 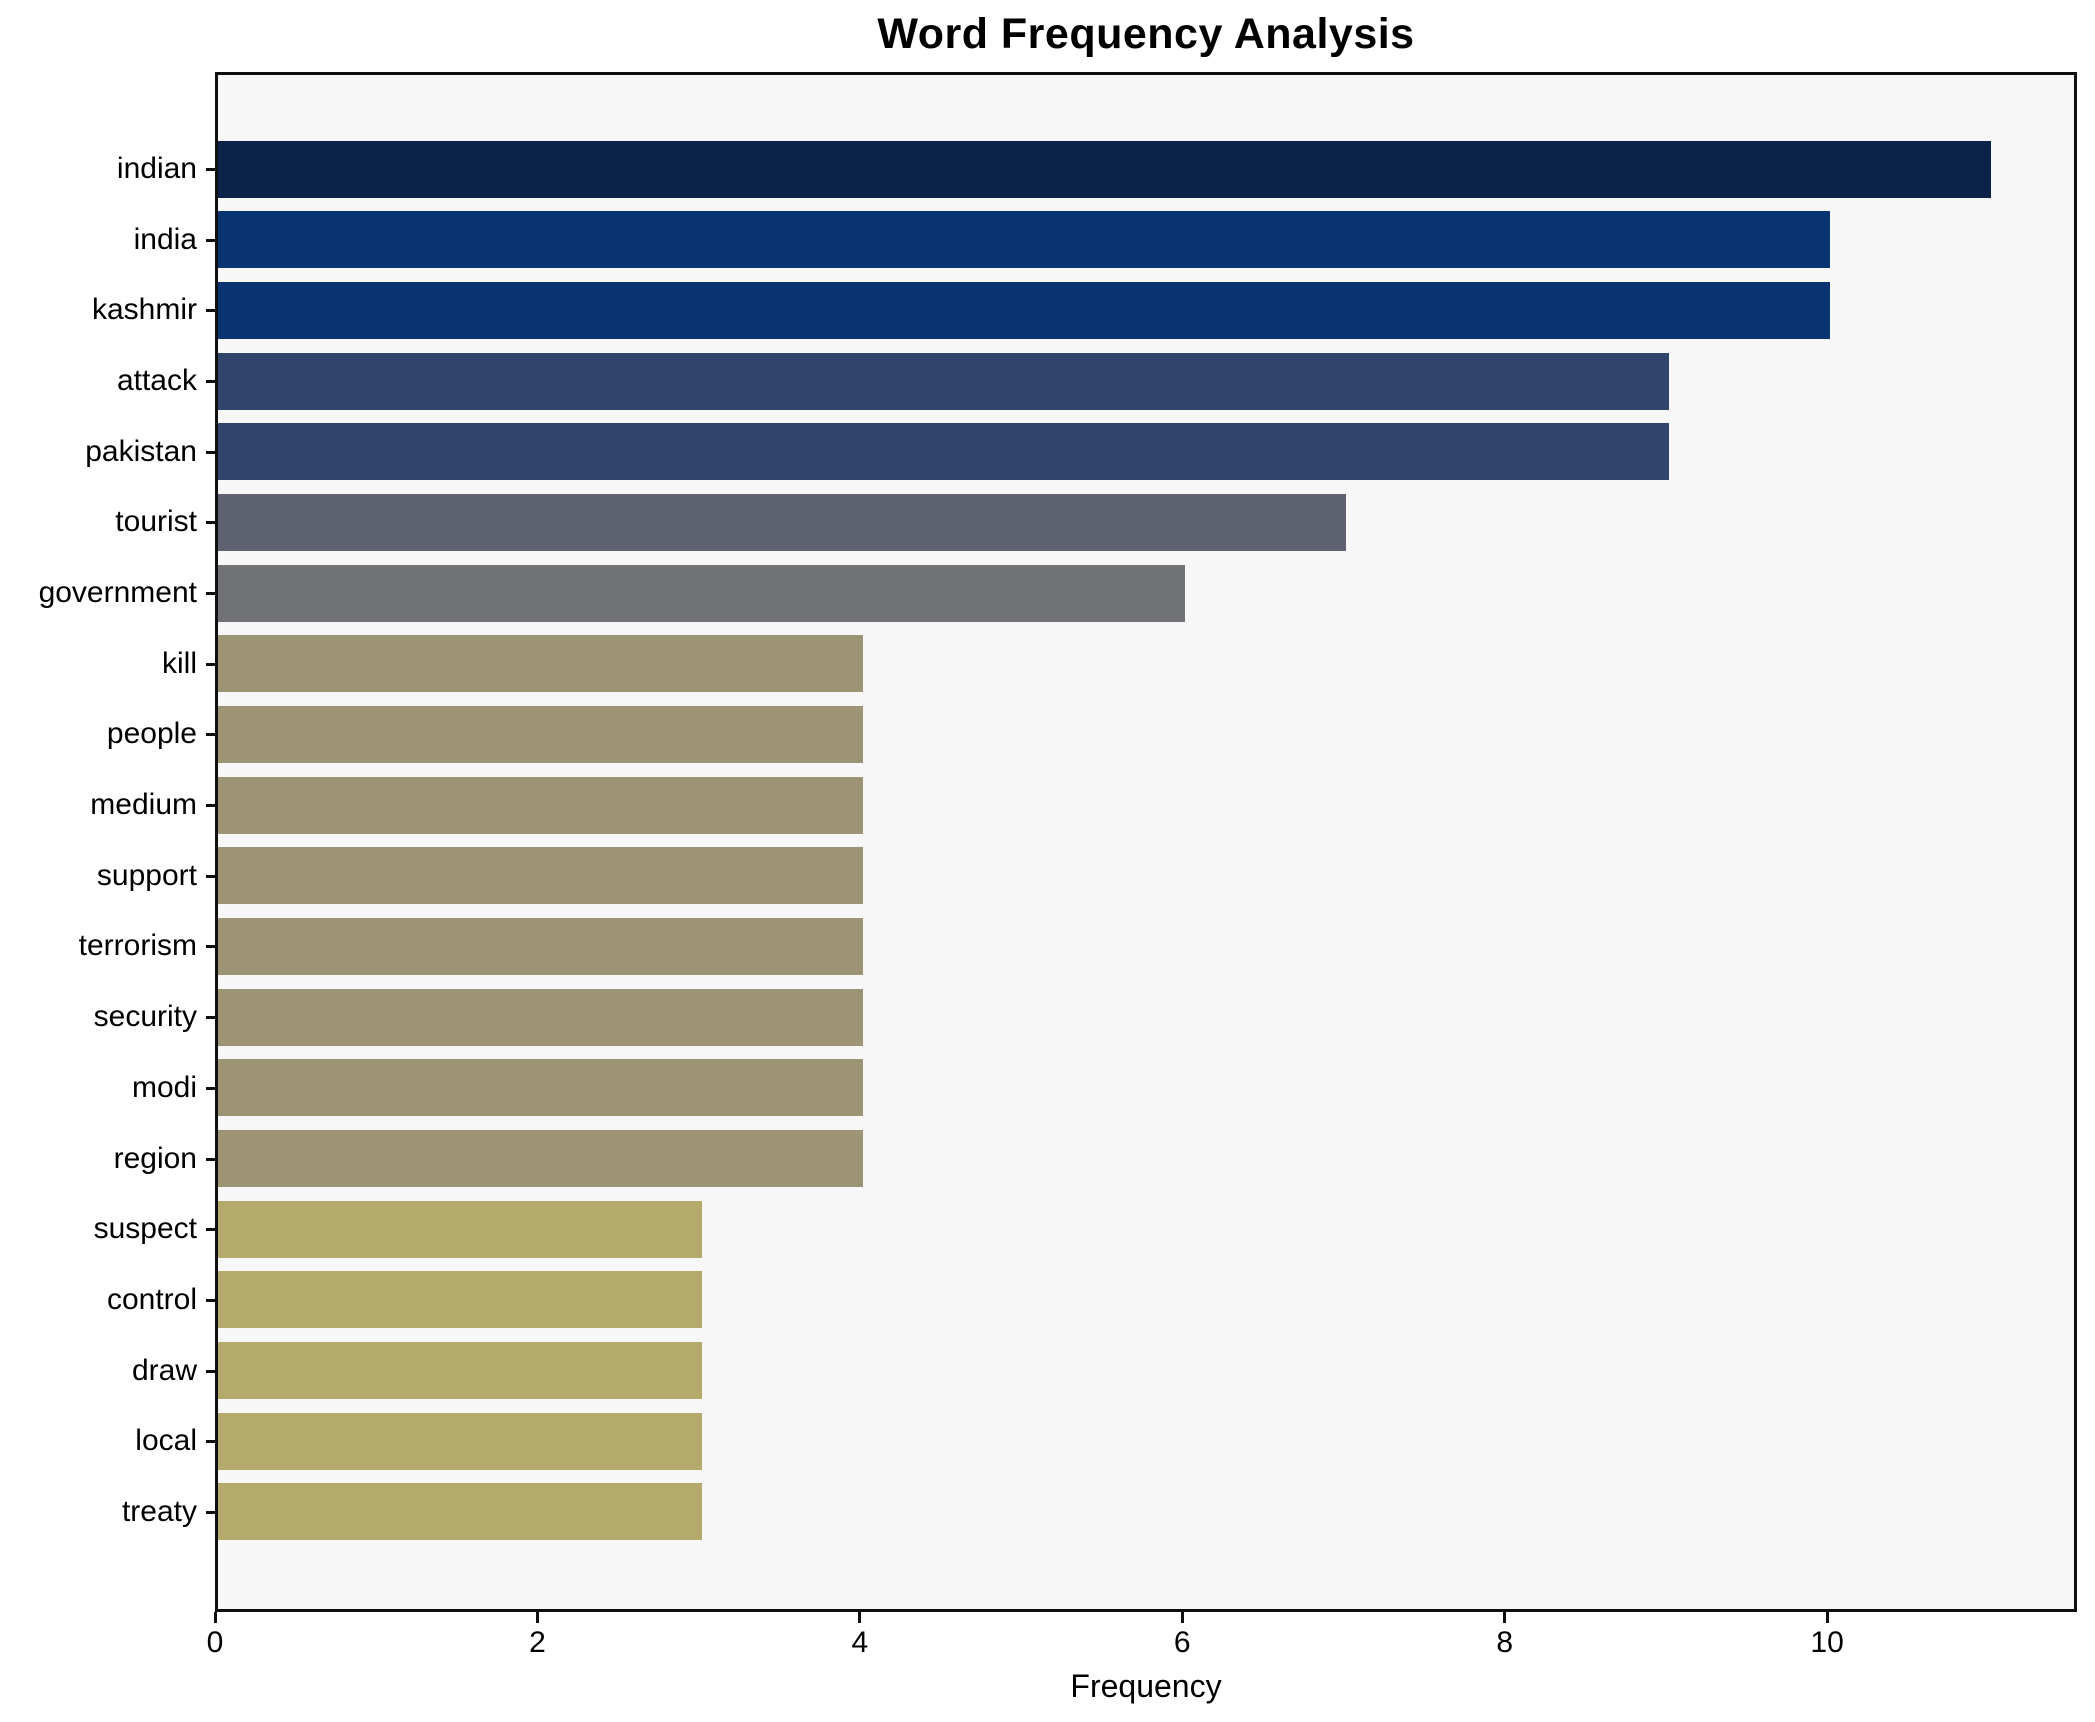 What do you see at coordinates (1024, 310) in the screenshot?
I see `bar-kashmir` at bounding box center [1024, 310].